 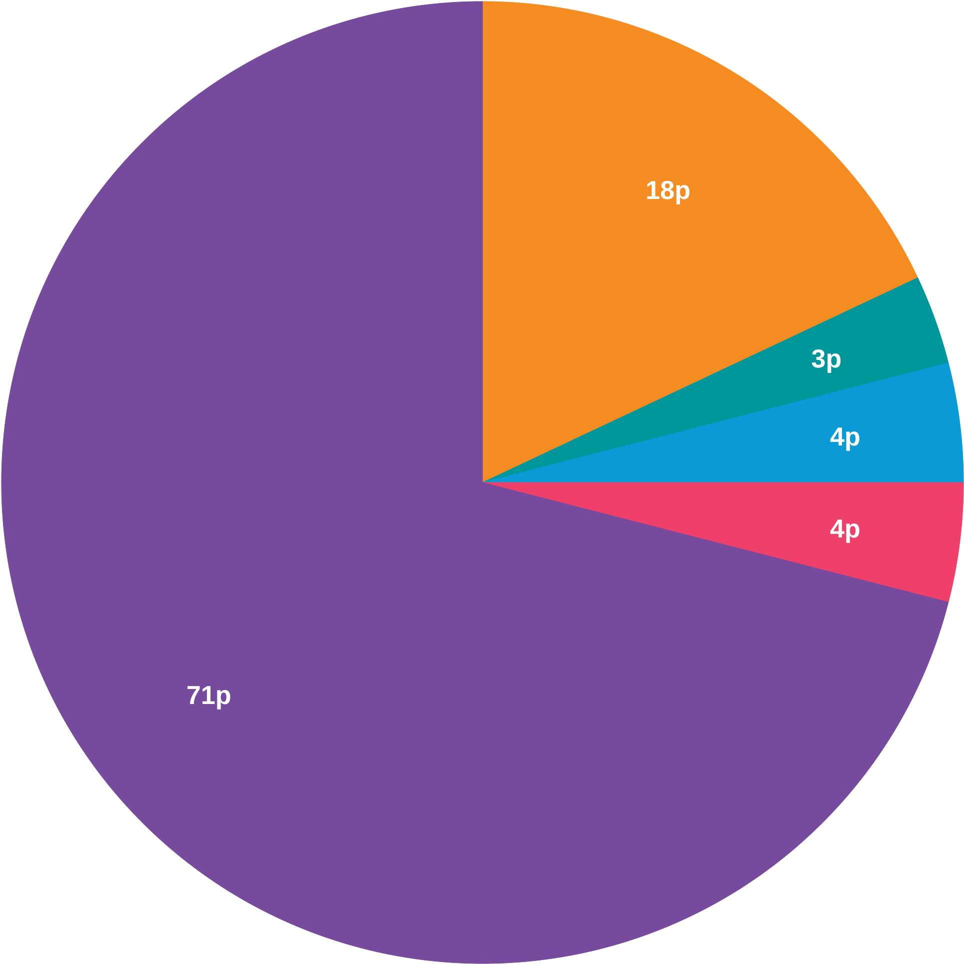 I want to click on data-label: 18p, so click(x=668, y=190).